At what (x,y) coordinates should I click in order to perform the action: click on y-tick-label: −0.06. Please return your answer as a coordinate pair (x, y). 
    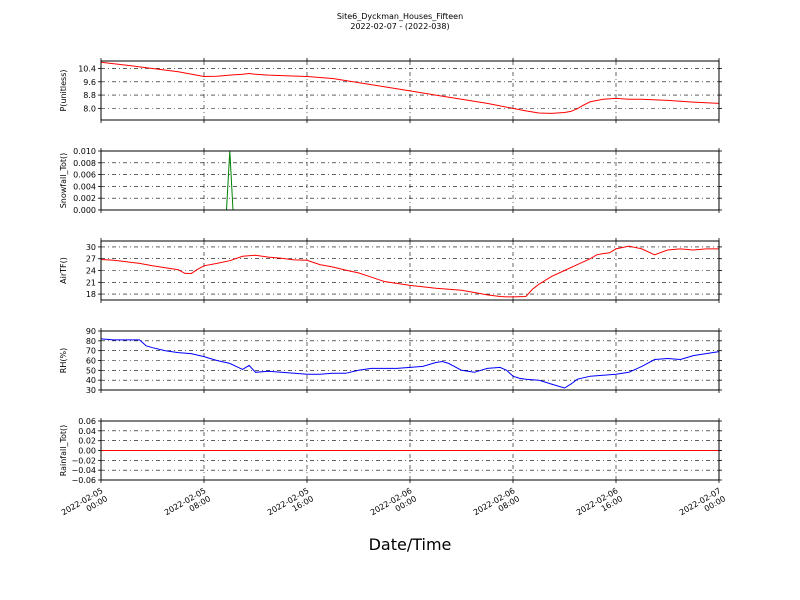
    Looking at the image, I should click on (83, 480).